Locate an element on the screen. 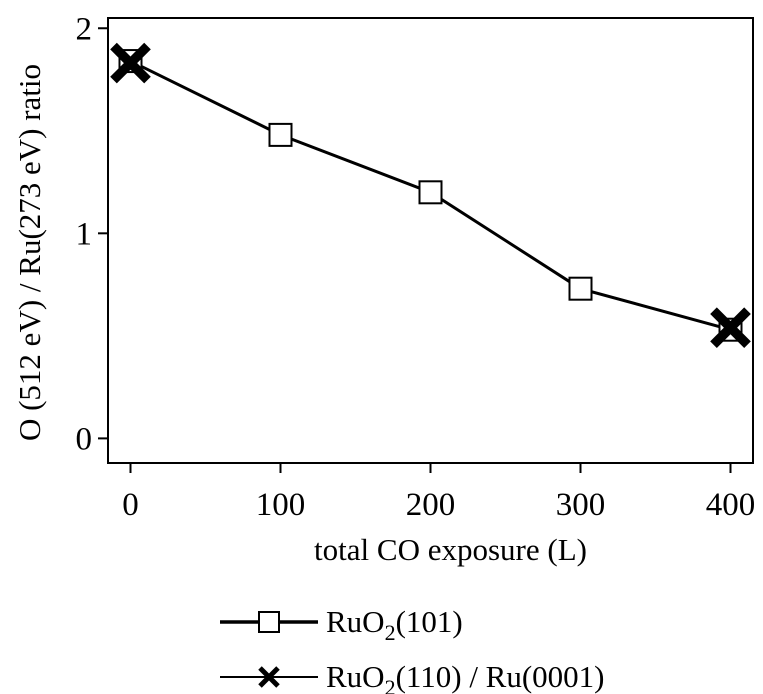  legend: RuO2(101) RuO2(110) / Ru(0001) is located at coordinates (412, 649).